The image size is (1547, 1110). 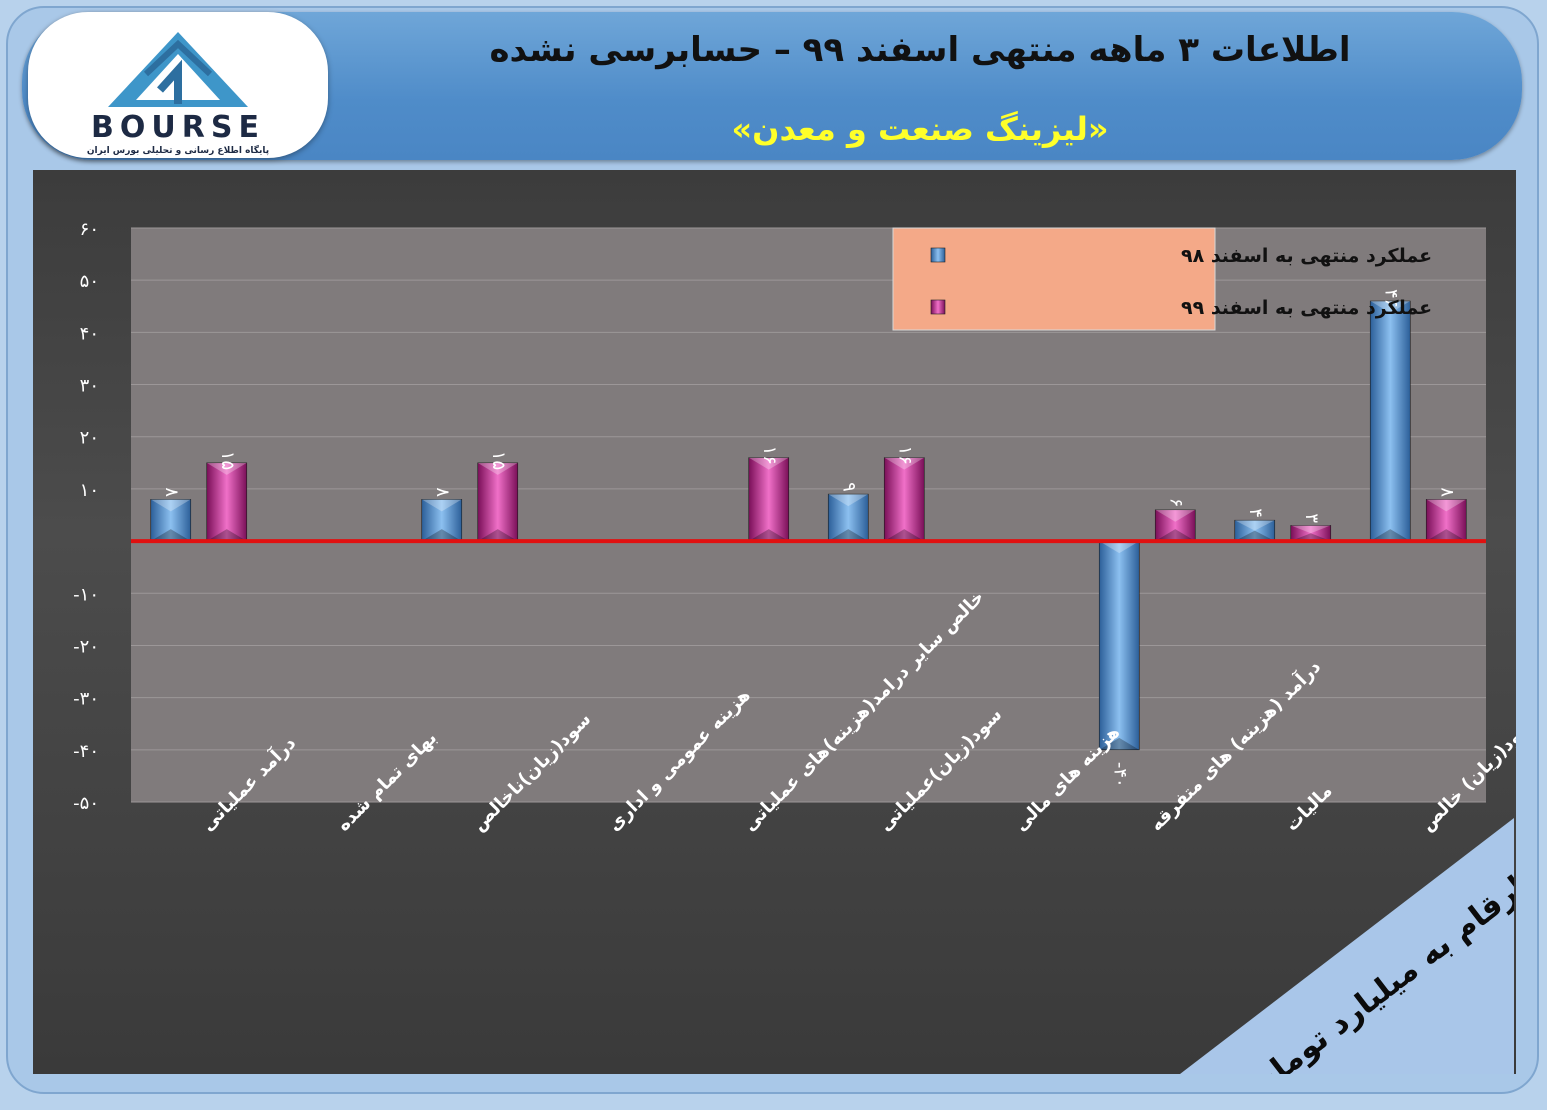 I want to click on data-label: ۴, so click(x=1255, y=513).